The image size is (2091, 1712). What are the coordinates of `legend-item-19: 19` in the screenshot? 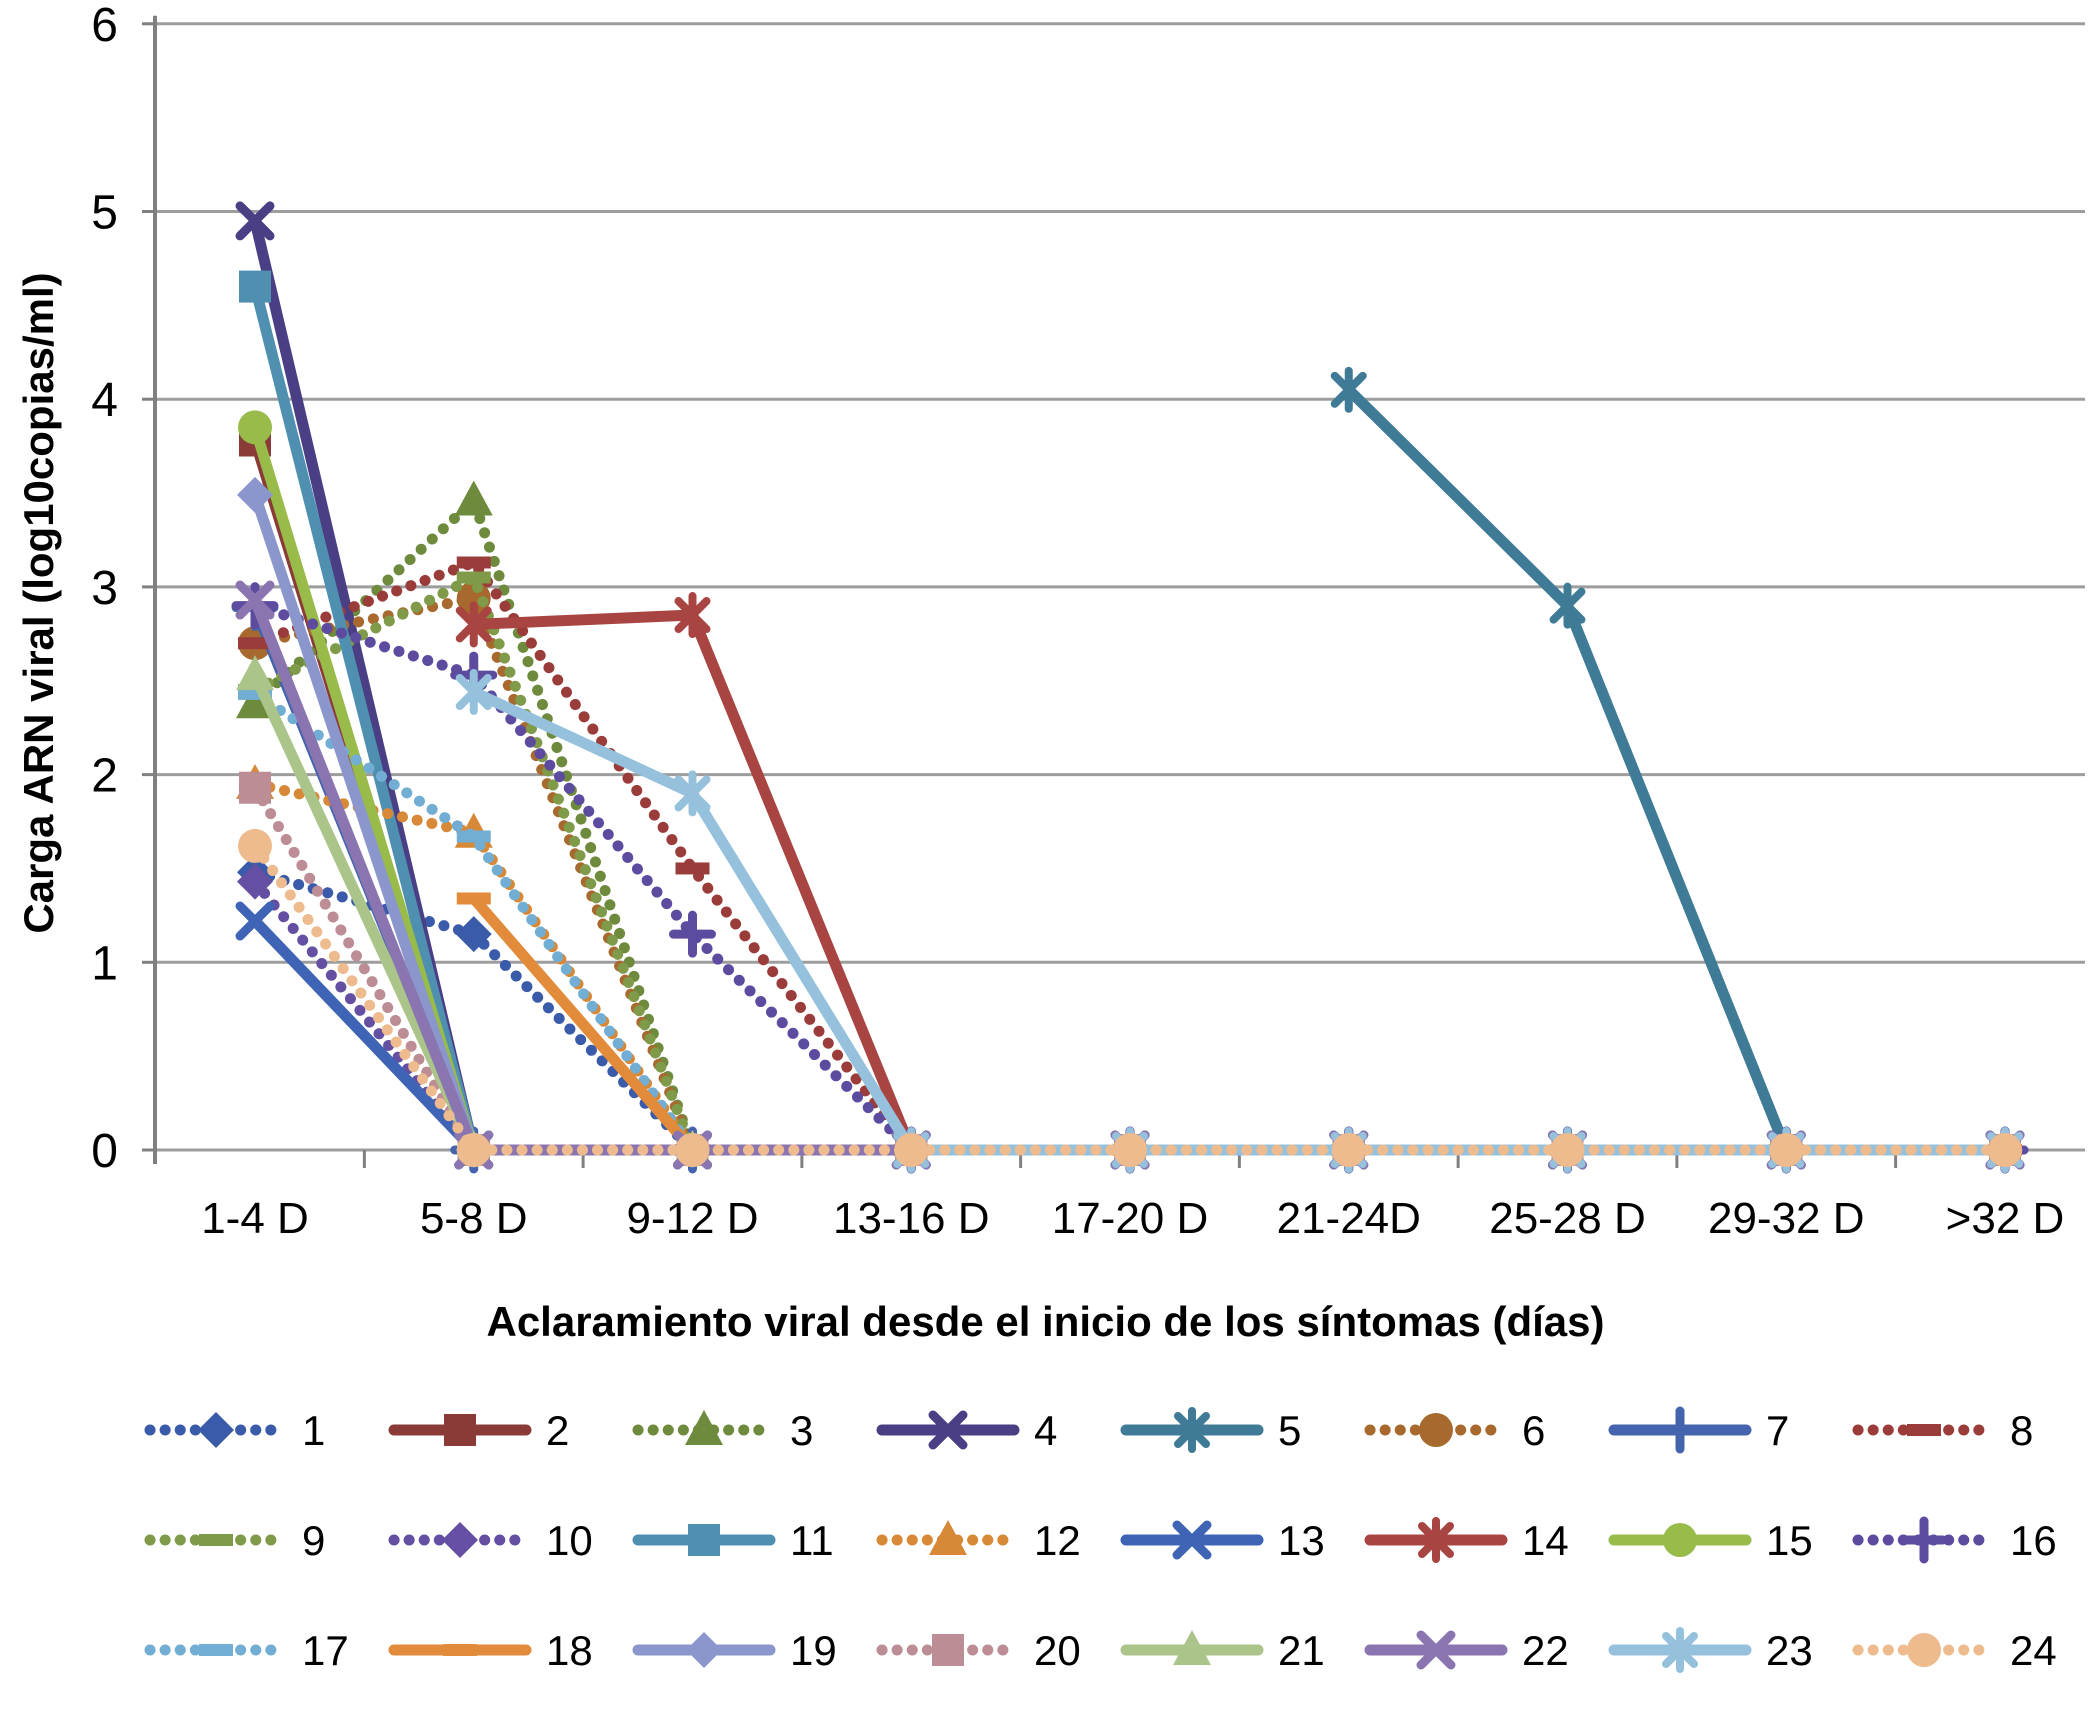 It's located at (734, 1650).